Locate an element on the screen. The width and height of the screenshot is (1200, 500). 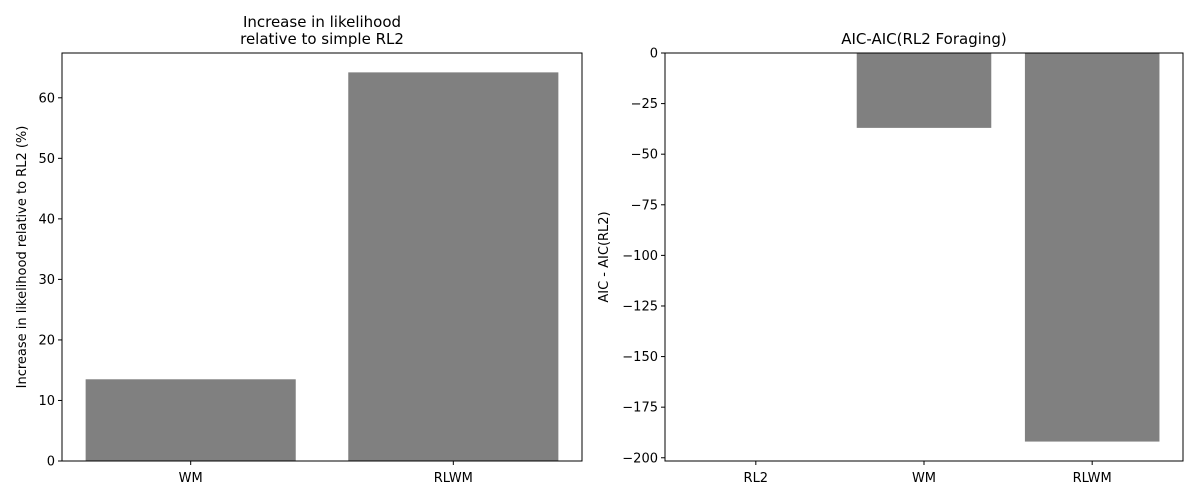
chart-title: AIC-AIC(RL2 Foraging) is located at coordinates (924, 39).